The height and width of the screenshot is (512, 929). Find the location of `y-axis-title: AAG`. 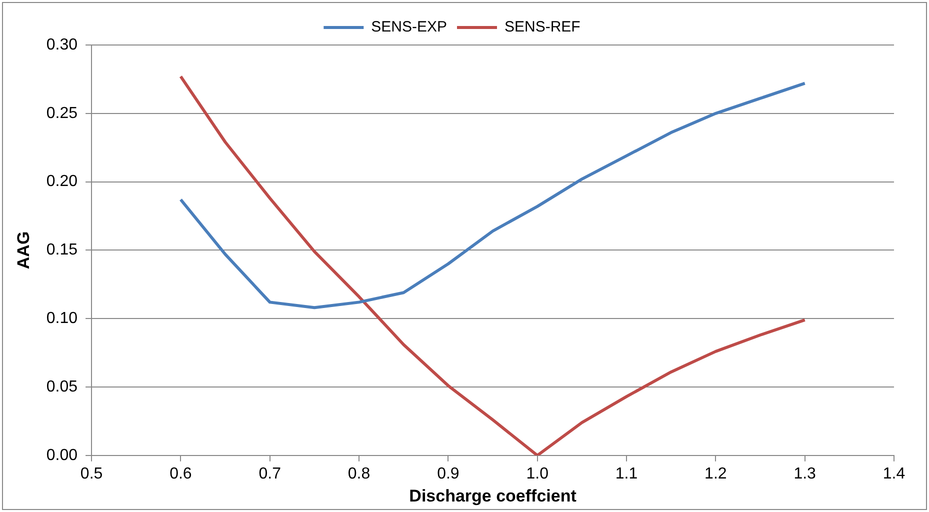

y-axis-title: AAG is located at coordinates (23, 250).